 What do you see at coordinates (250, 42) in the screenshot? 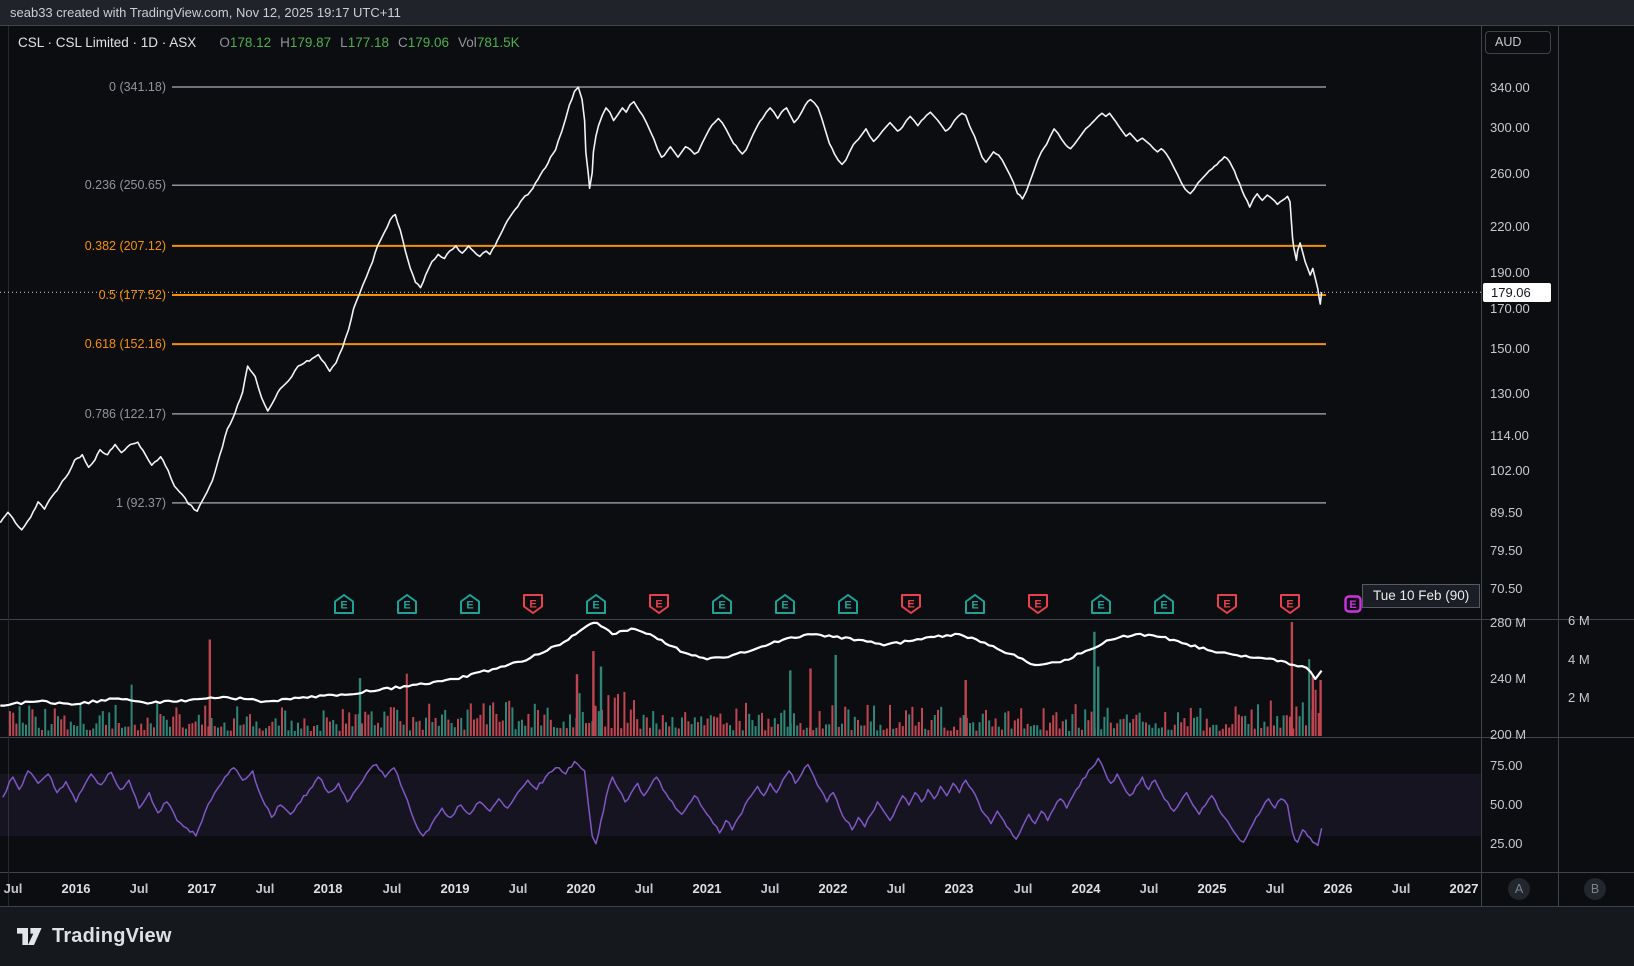
I see `ohlc-field-value: 178.12` at bounding box center [250, 42].